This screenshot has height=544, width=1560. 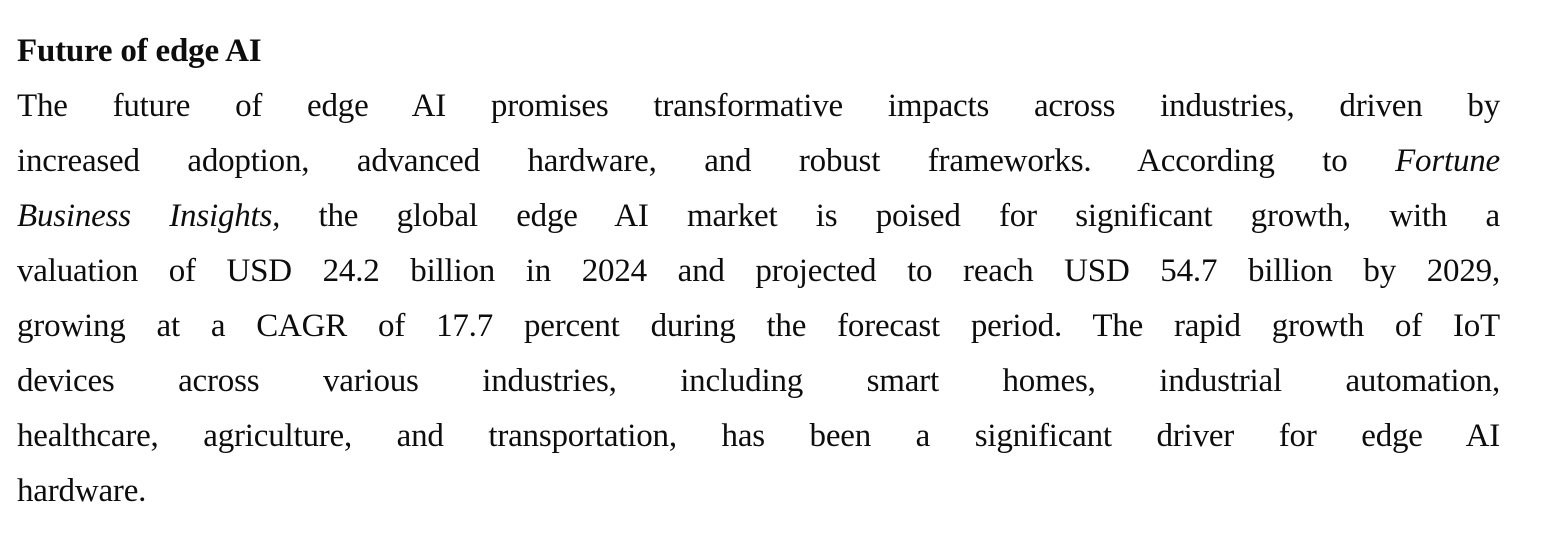 What do you see at coordinates (139, 51) in the screenshot?
I see `page-title: Future of edge AI` at bounding box center [139, 51].